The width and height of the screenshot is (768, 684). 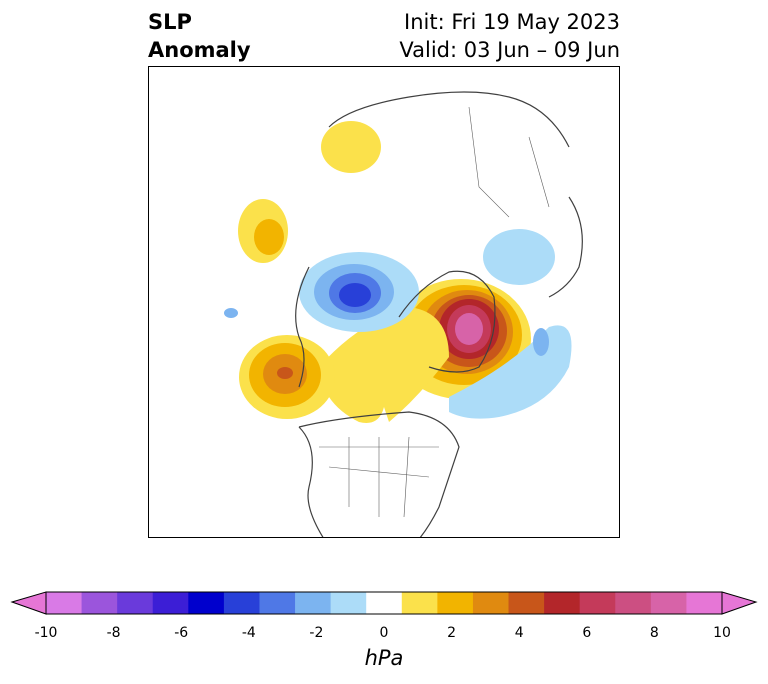 I want to click on colorbar-bins, so click(x=384, y=603).